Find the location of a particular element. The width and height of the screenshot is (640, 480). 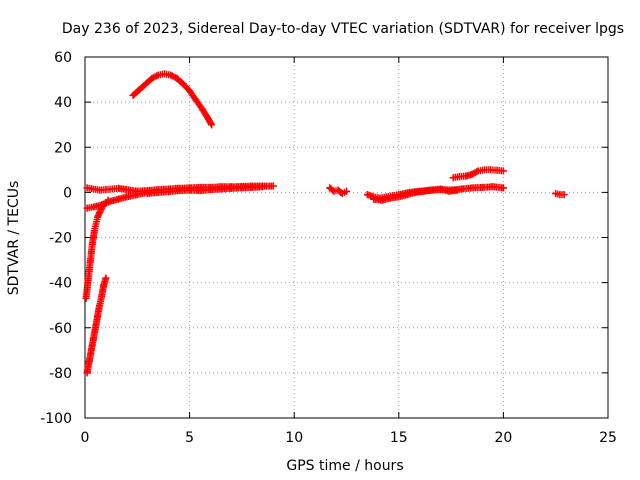

x-tick-label: 5 is located at coordinates (189, 438).